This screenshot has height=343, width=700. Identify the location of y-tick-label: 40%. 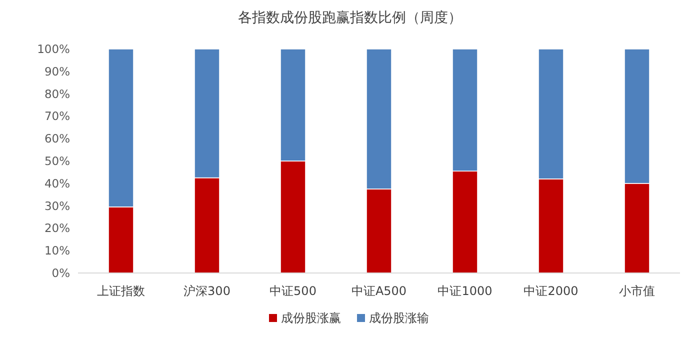
(57, 183).